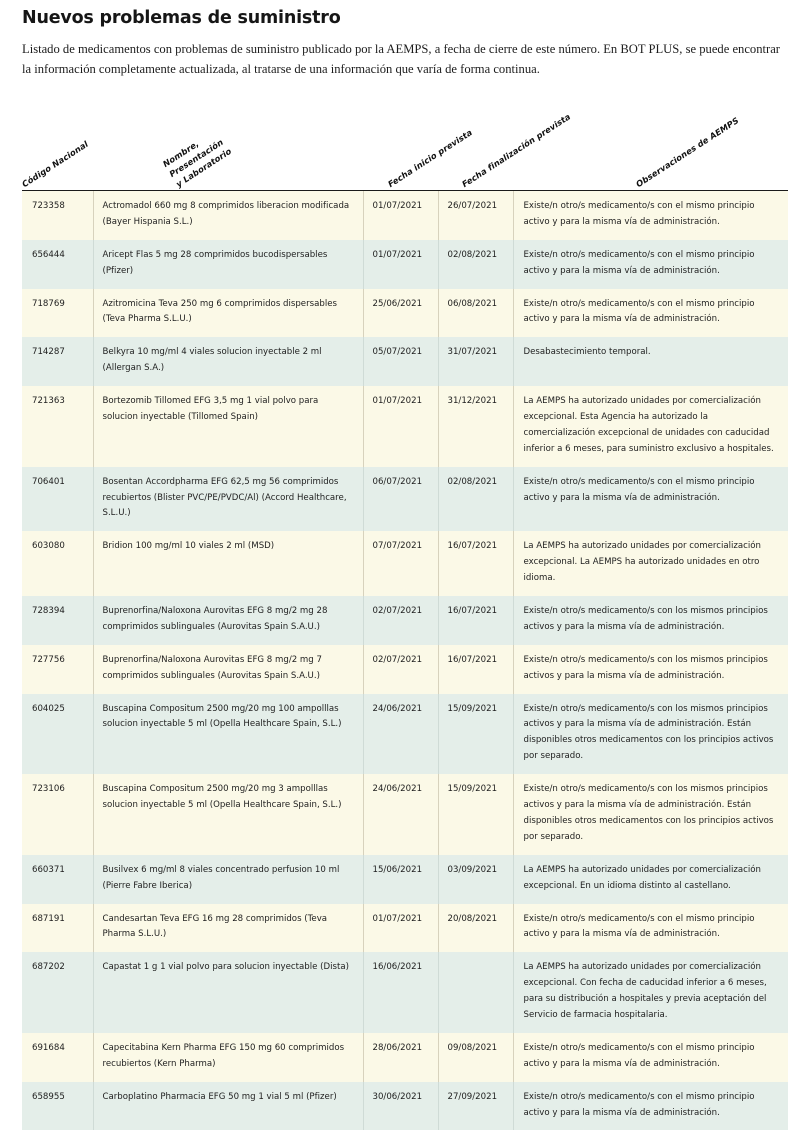 This screenshot has height=1130, width=810. Describe the element at coordinates (687, 152) in the screenshot. I see `column-header-observaciones-aemps: Observaciones de AEMPS` at that location.